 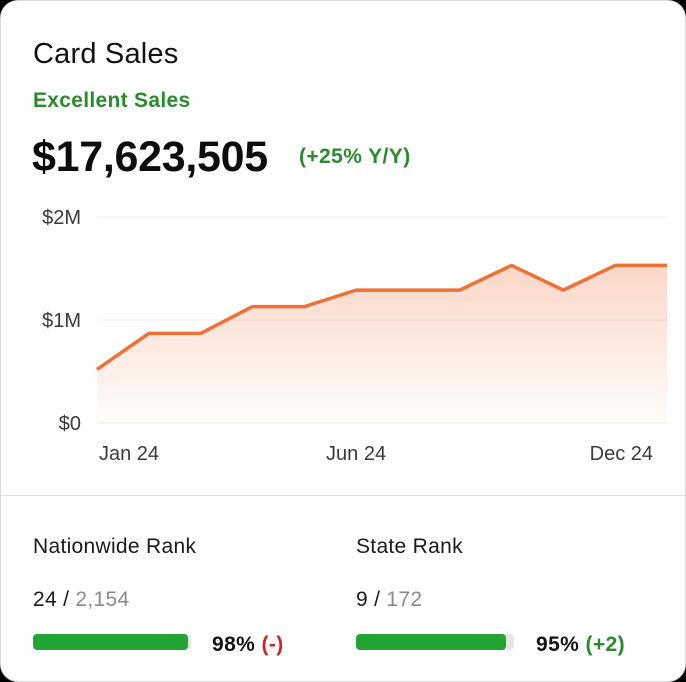 I want to click on percentile-text: 98% (-), so click(x=248, y=645).